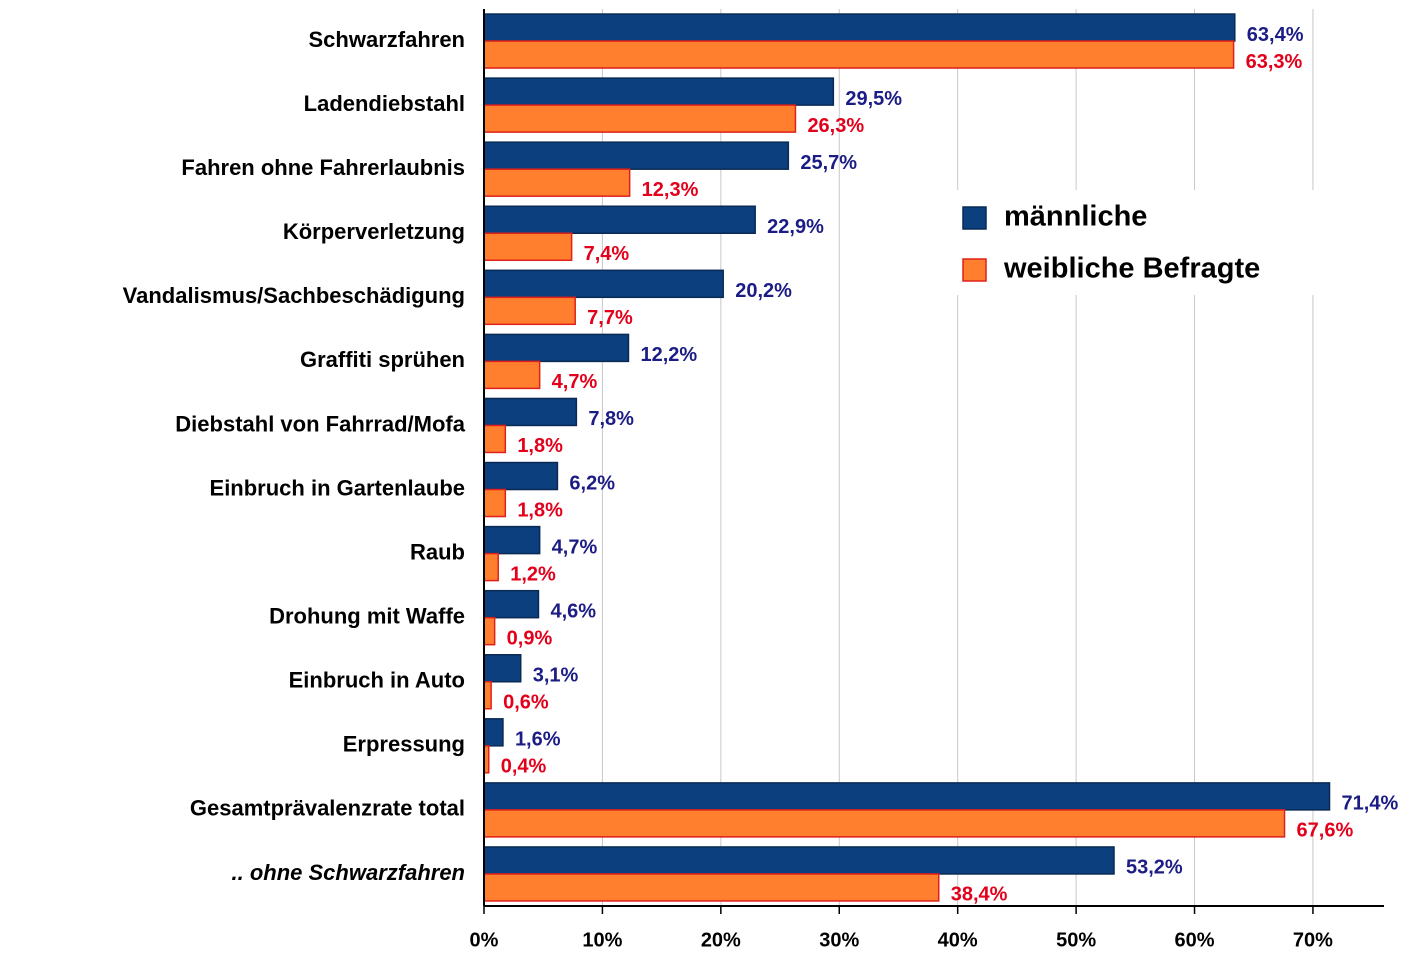 The height and width of the screenshot is (958, 1418). Describe the element at coordinates (763, 291) in the screenshot. I see `value-label: 20,2%` at that location.